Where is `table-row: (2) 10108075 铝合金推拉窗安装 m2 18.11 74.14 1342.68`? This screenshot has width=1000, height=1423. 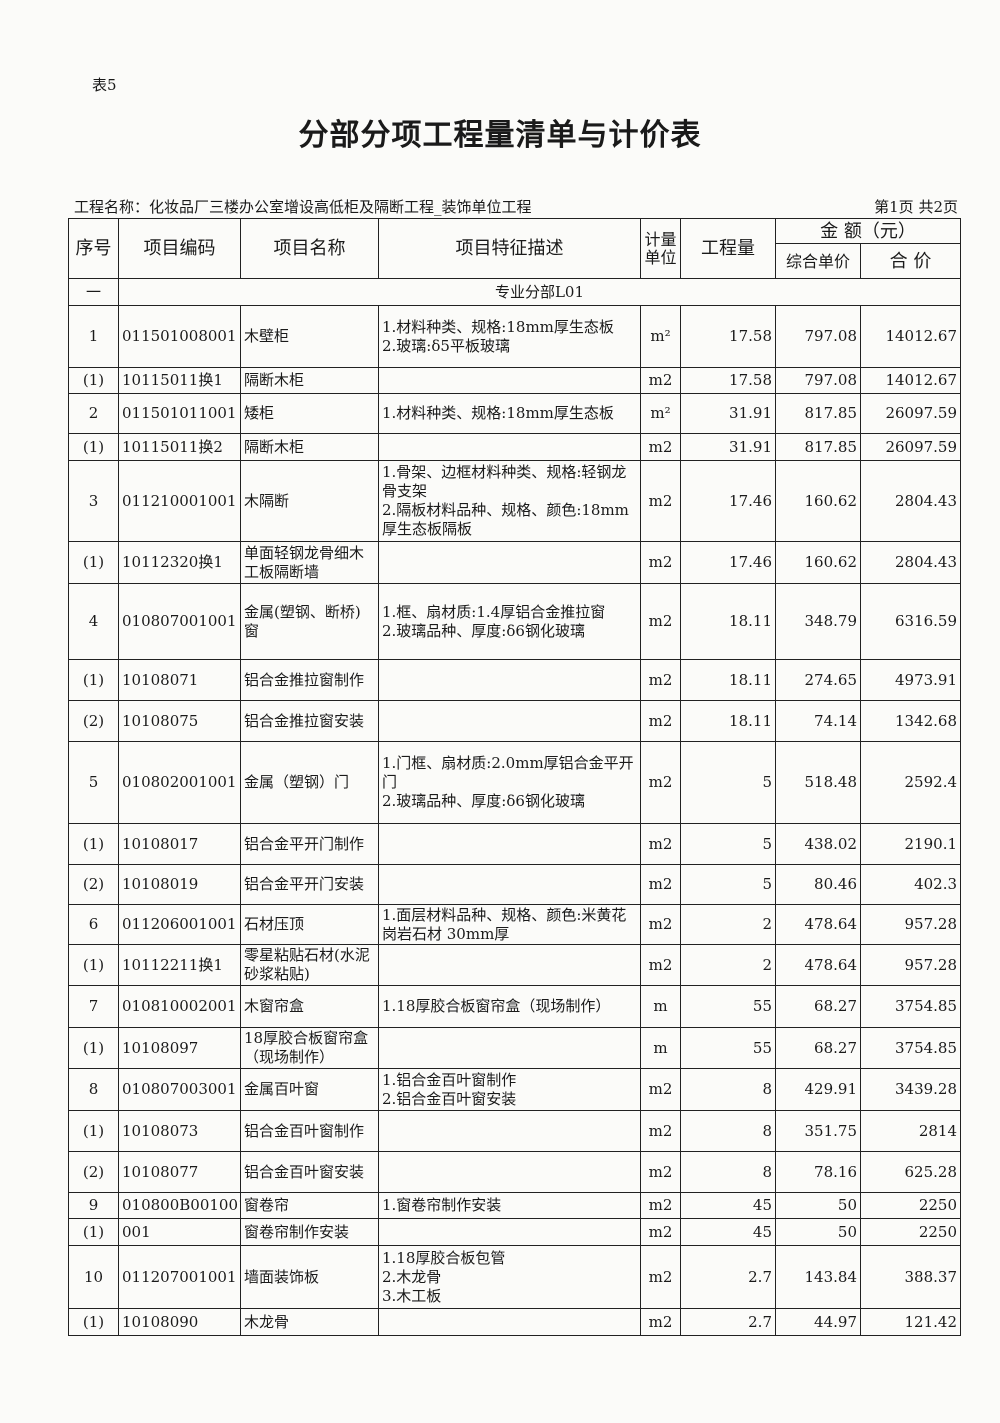 table-row: (2) 10108075 铝合金推拉窗安装 m2 18.11 74.14 1342.68 is located at coordinates (515, 721).